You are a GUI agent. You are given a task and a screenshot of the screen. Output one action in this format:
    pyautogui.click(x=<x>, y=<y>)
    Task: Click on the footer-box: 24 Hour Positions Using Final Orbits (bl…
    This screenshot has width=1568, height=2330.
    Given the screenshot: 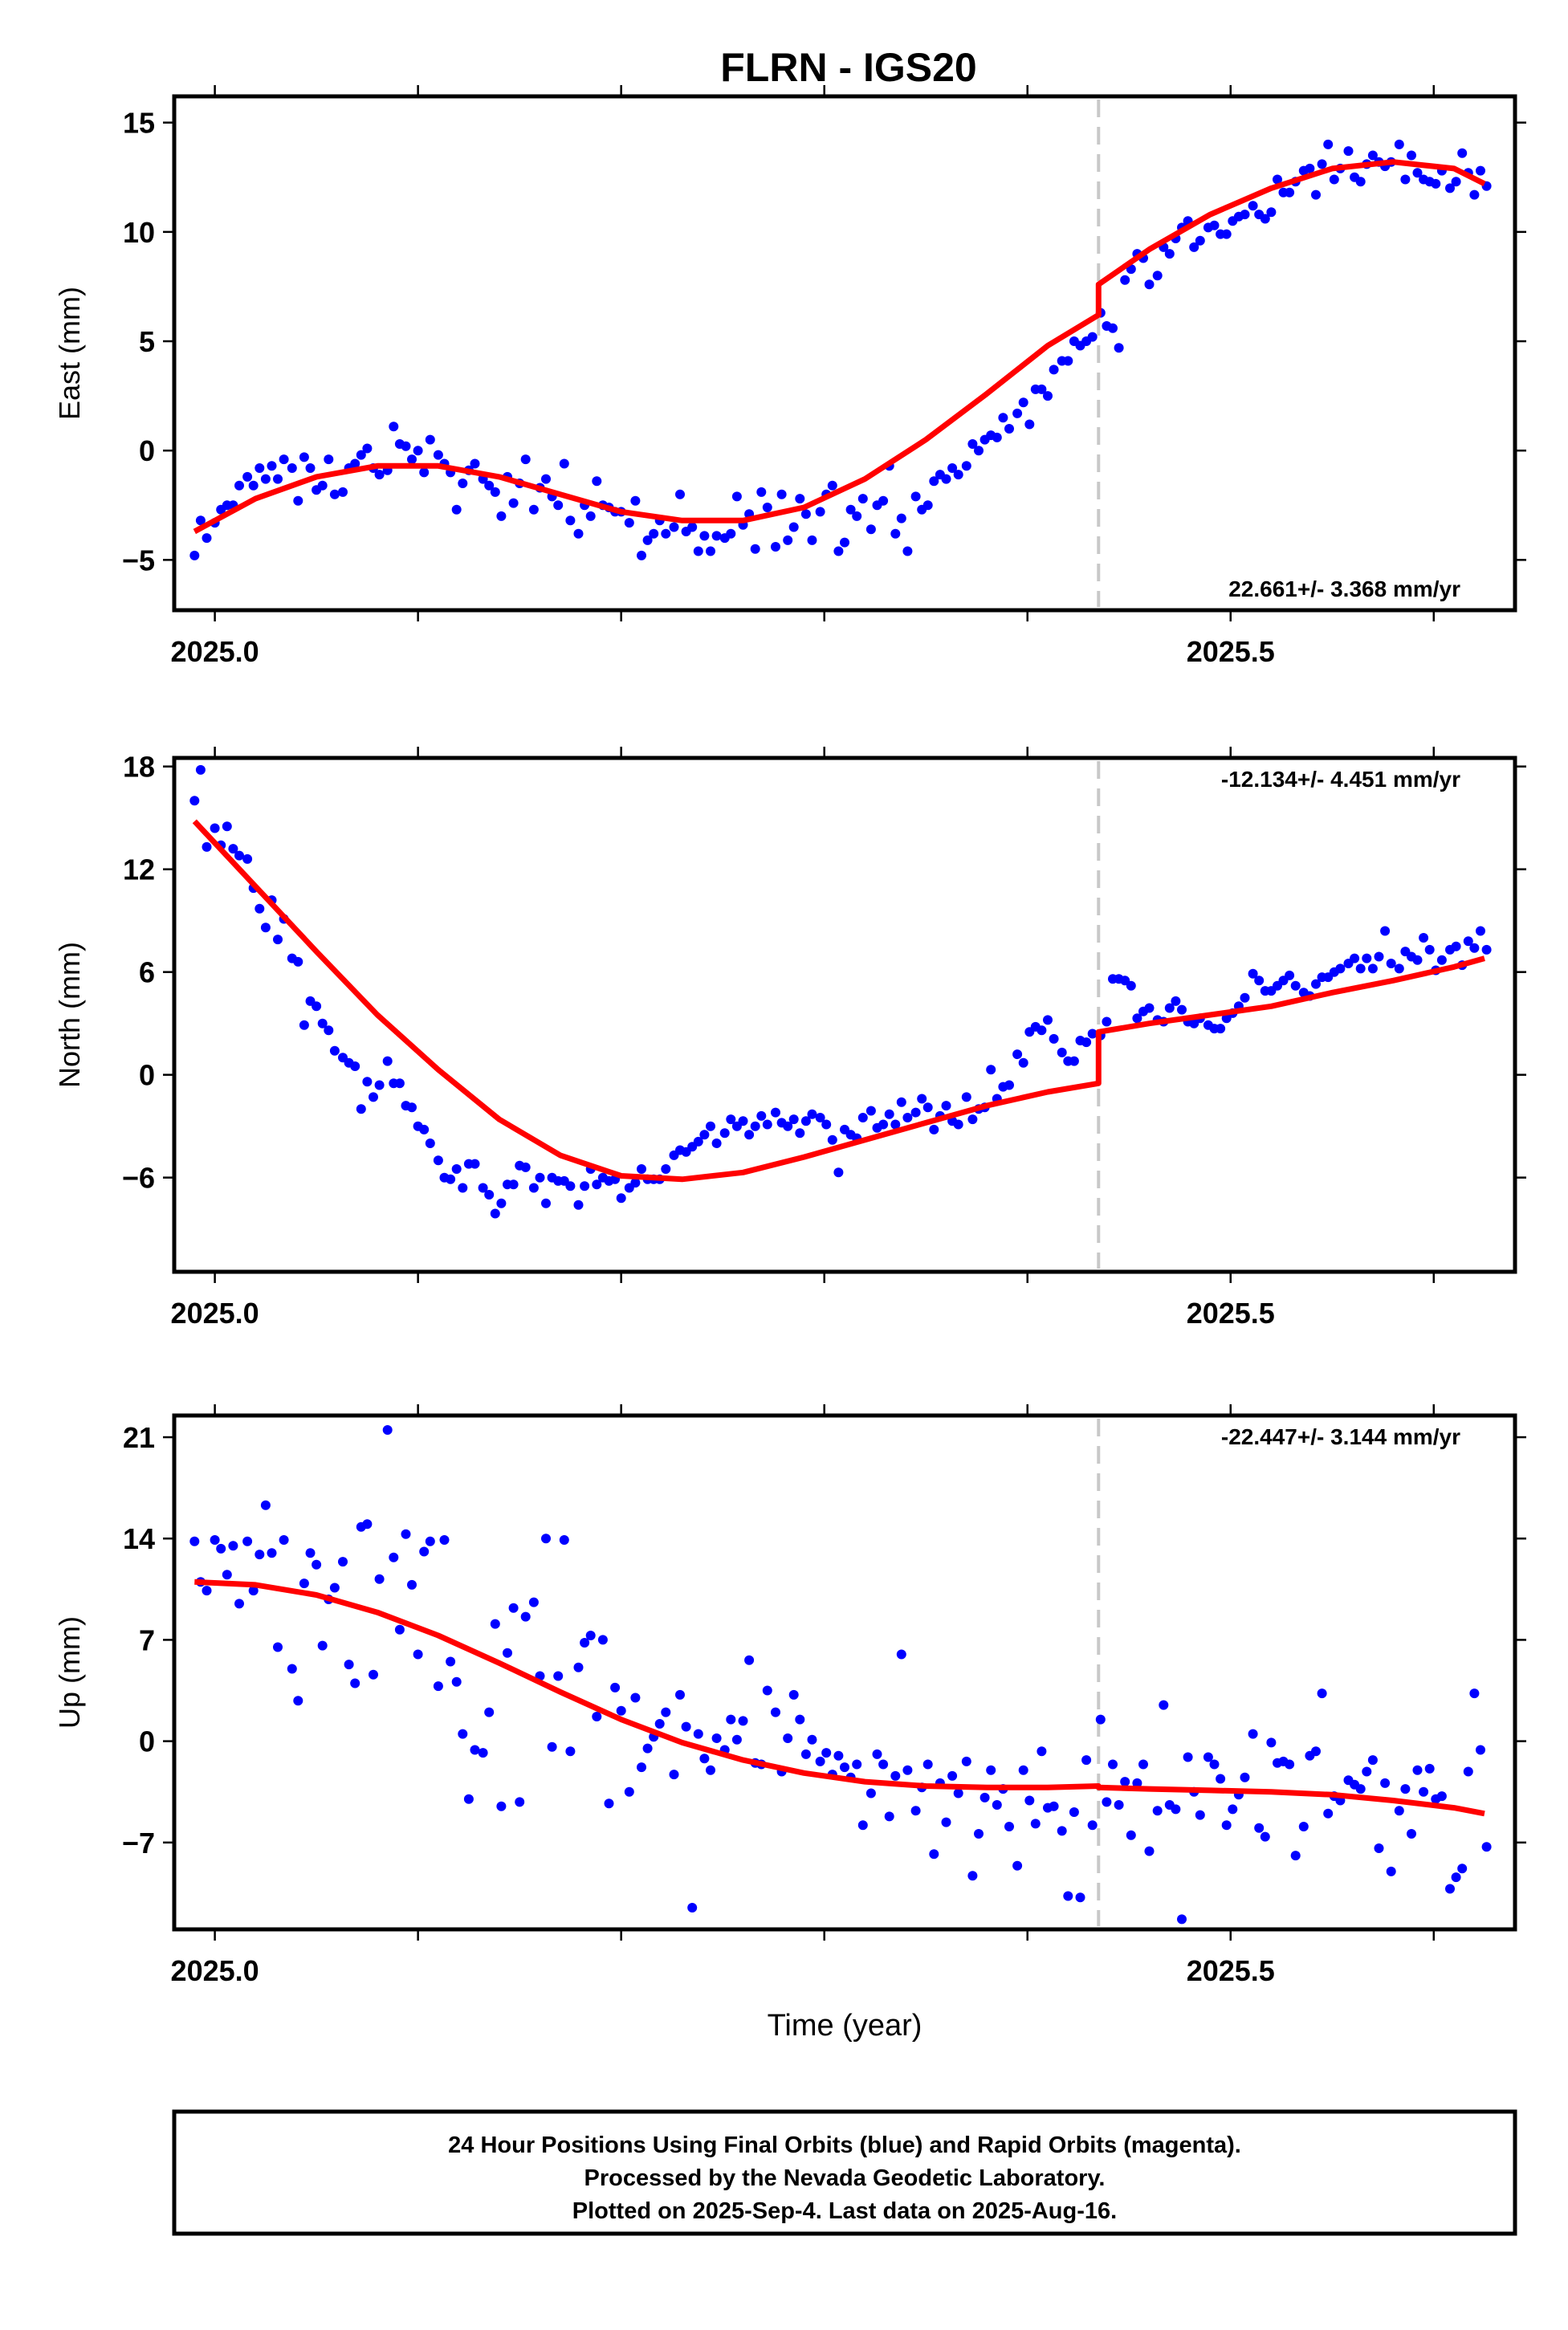 What is the action you would take?
    pyautogui.click(x=844, y=2172)
    